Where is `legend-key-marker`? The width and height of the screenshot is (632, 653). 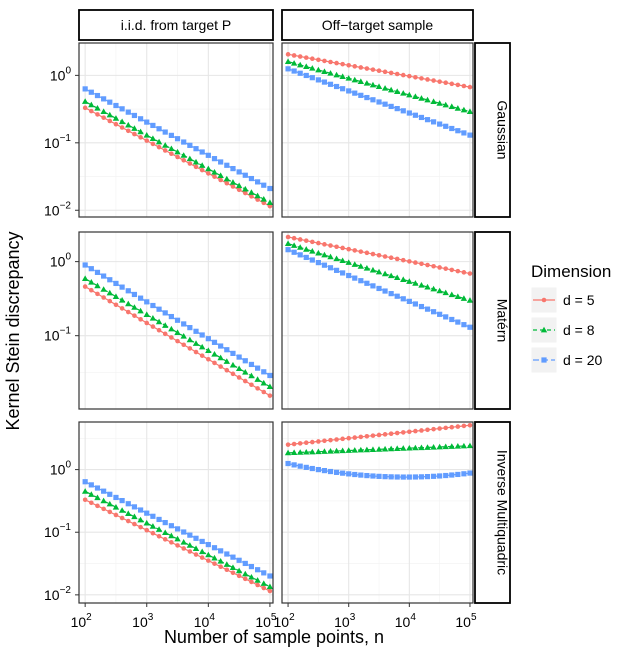 legend-key-marker is located at coordinates (544, 300).